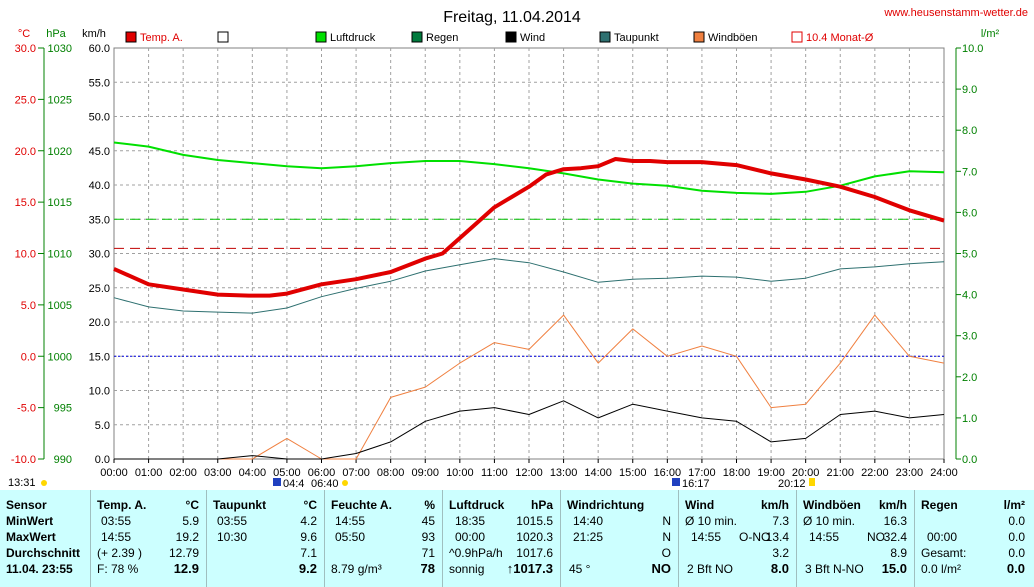  I want to click on dew-current-value: 9.2, so click(307, 568).